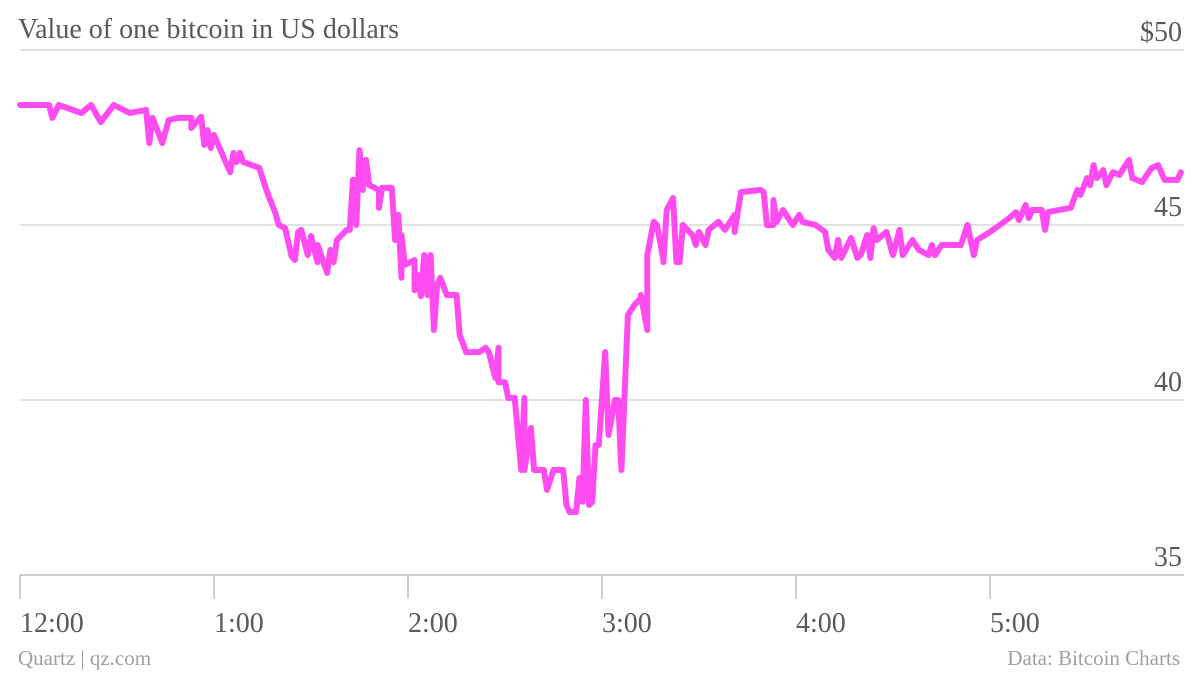 Image resolution: width=1200 pixels, height=676 pixels. Describe the element at coordinates (209, 29) in the screenshot. I see `chart-title: Value of one bitcoin in US dollars` at that location.